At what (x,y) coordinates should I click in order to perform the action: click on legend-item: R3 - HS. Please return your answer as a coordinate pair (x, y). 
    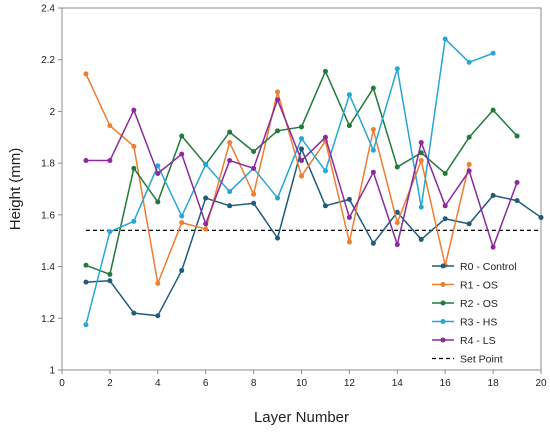
    Looking at the image, I should click on (464, 322).